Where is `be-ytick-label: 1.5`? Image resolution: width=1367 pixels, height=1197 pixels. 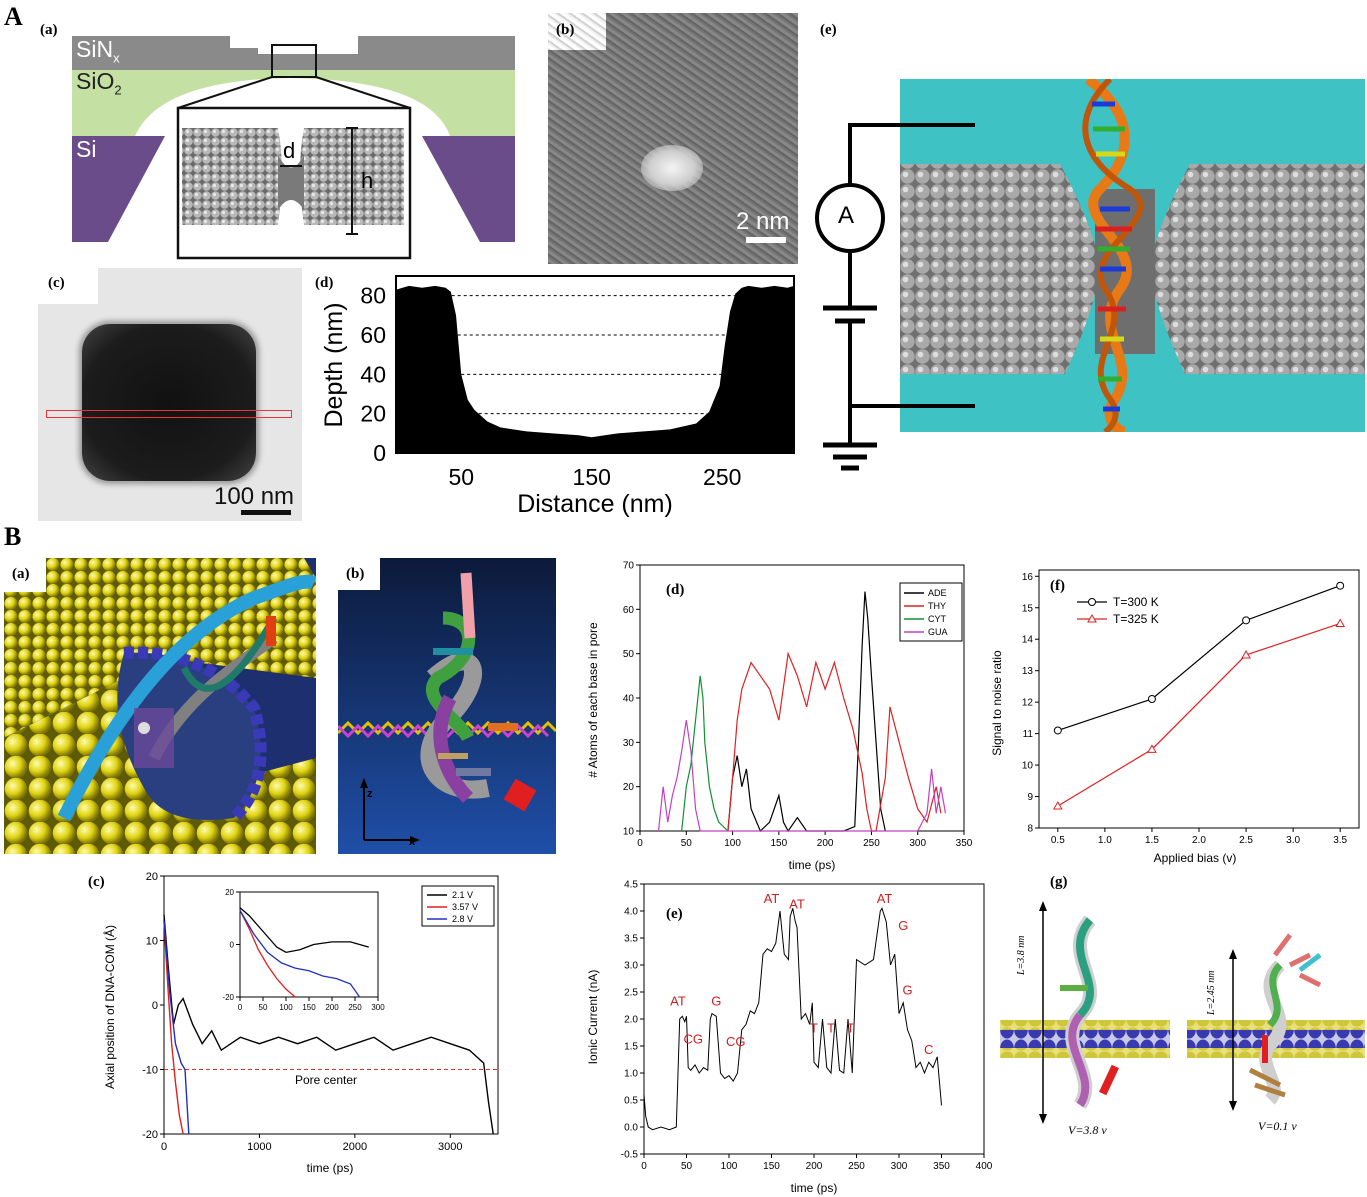
be-ytick-label: 1.5 is located at coordinates (631, 1047).